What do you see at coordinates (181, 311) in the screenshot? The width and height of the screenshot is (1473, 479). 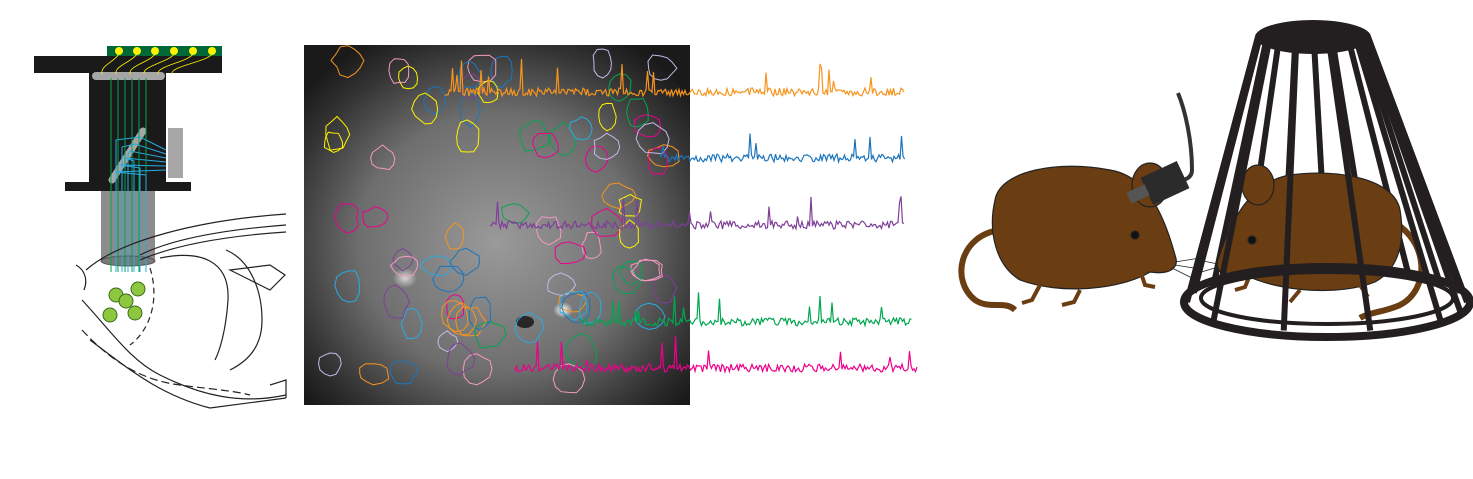 I see `brain-sagittal-outline` at bounding box center [181, 311].